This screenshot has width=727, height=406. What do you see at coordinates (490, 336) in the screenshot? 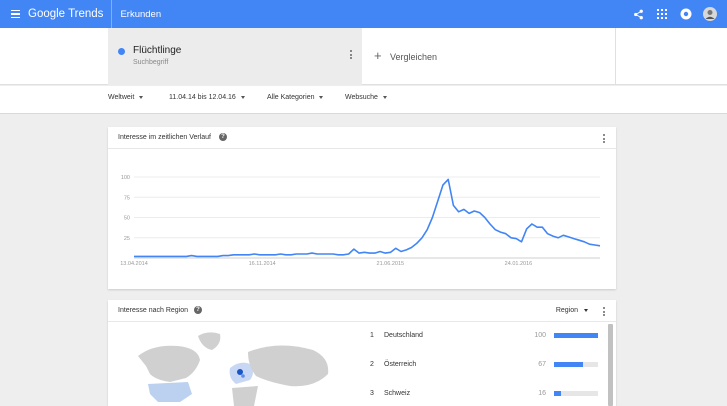
I see `region-row: 1 Deutschland 100` at bounding box center [490, 336].